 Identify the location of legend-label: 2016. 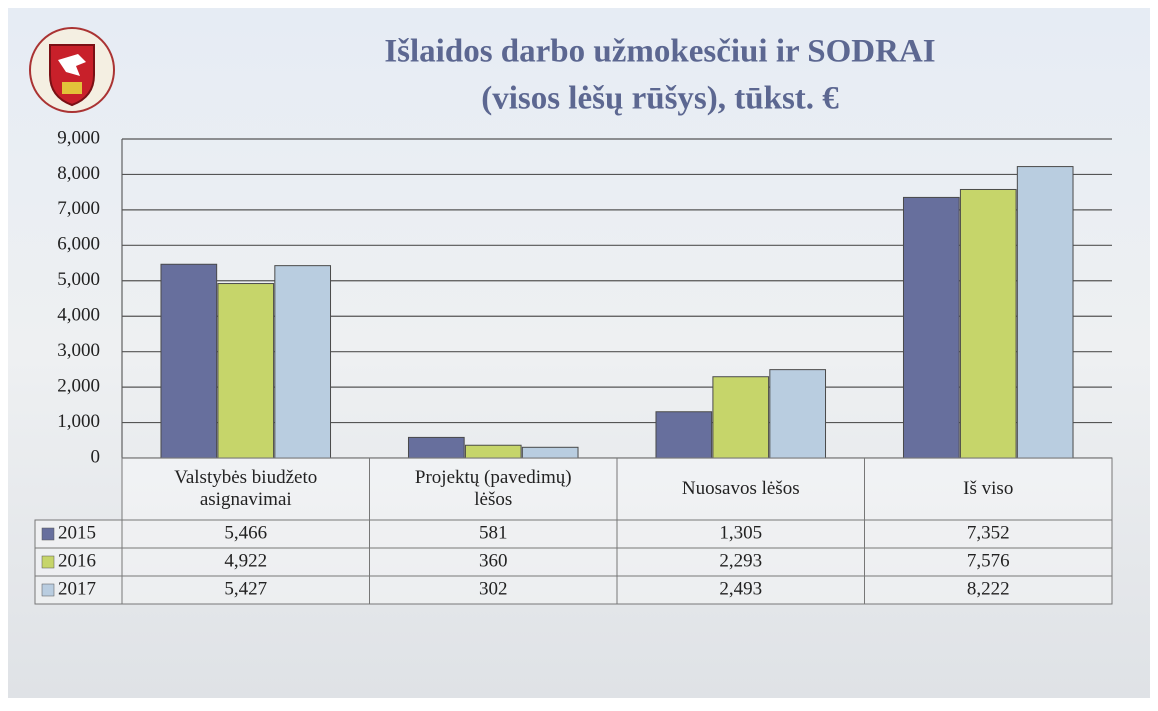
(77, 560).